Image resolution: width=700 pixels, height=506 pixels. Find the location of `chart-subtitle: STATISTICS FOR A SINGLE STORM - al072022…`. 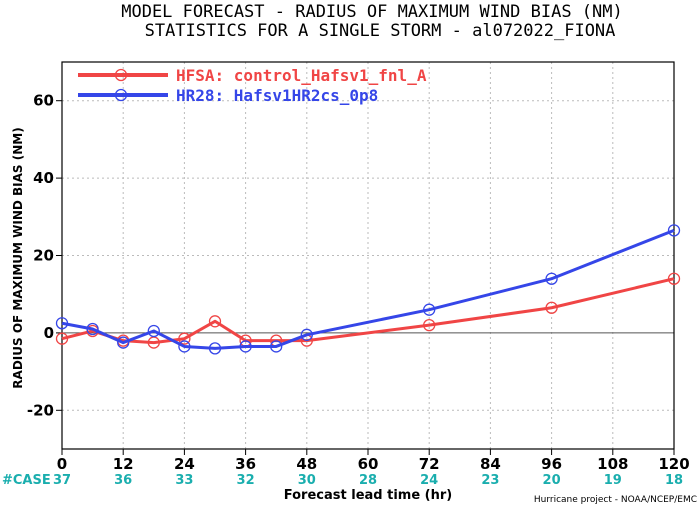

chart-subtitle: STATISTICS FOR A SINGLE STORM - al072022… is located at coordinates (380, 31).